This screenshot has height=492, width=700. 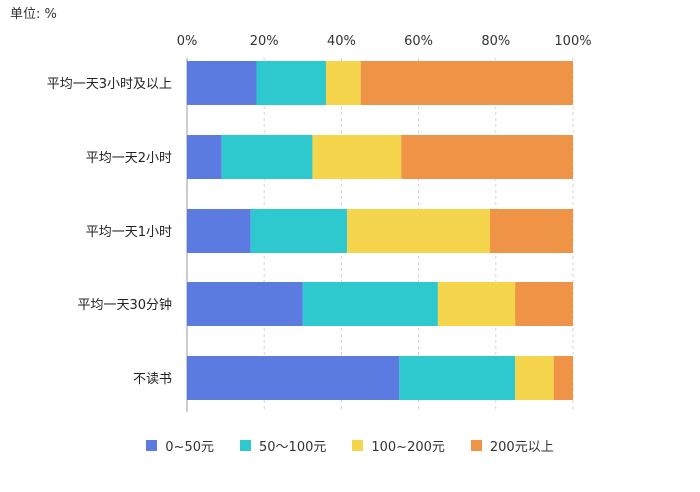 What do you see at coordinates (109, 84) in the screenshot?
I see `category-label: 平均一天3小时及以上` at bounding box center [109, 84].